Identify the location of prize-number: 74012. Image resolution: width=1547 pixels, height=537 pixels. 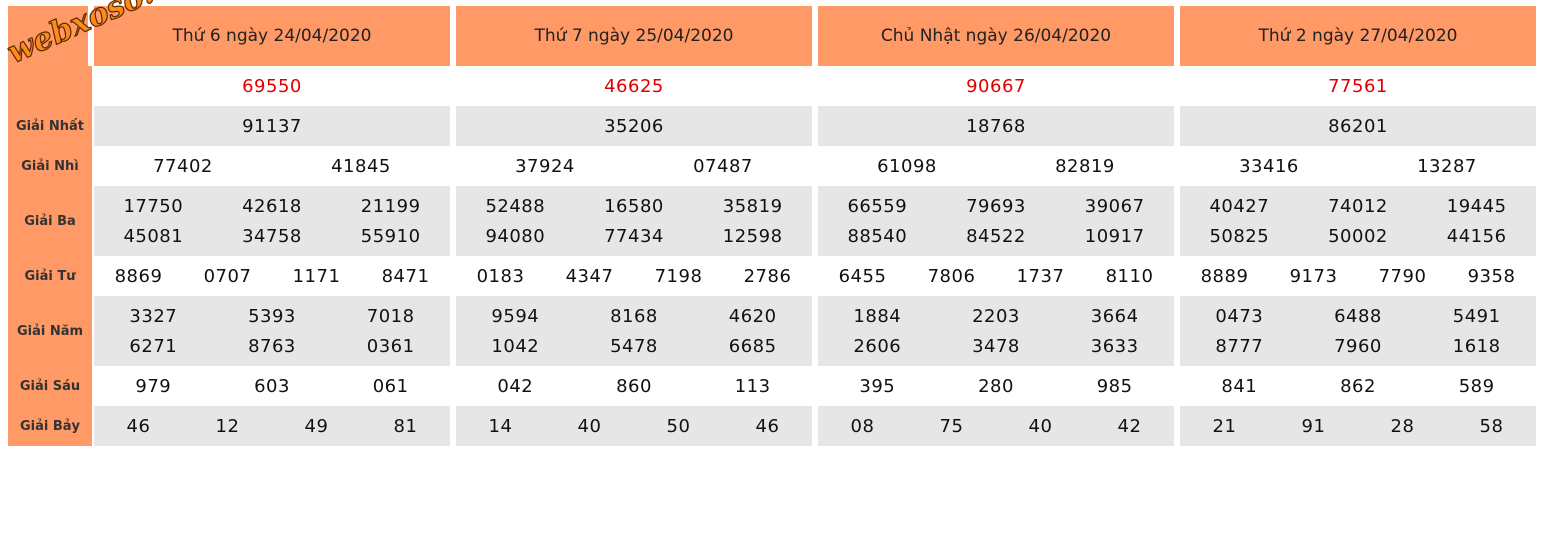
(1358, 206).